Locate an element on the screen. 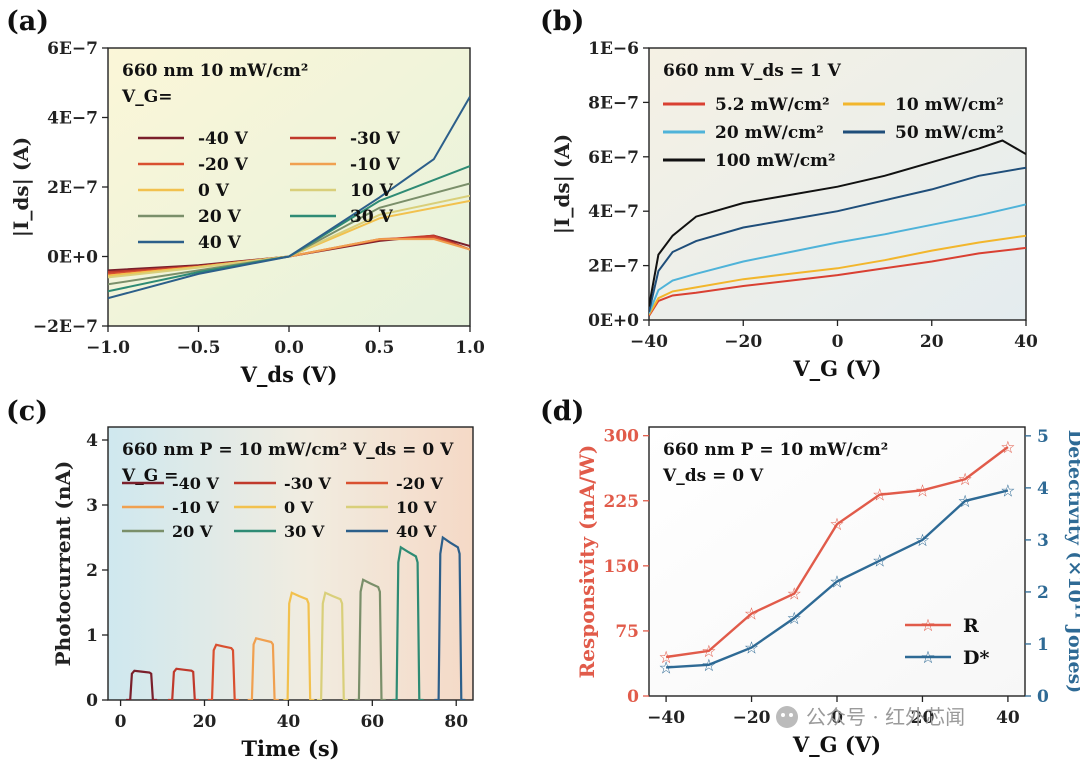 Image resolution: width=1080 pixels, height=760 pixels. y-axis-label: Responsivity (mA/W) is located at coordinates (587, 562).